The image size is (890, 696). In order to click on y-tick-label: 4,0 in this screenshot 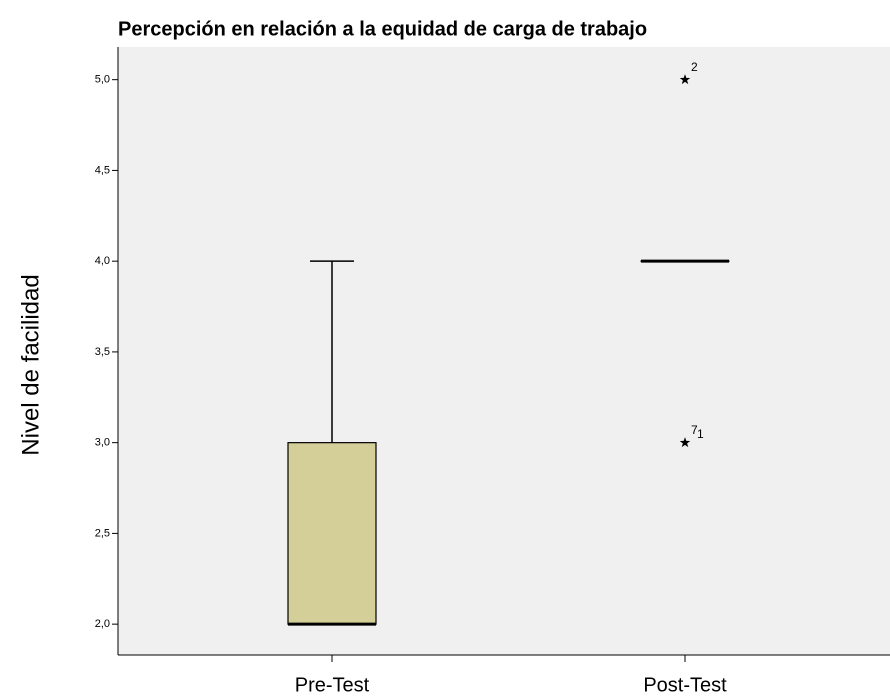, I will do `click(102, 261)`.